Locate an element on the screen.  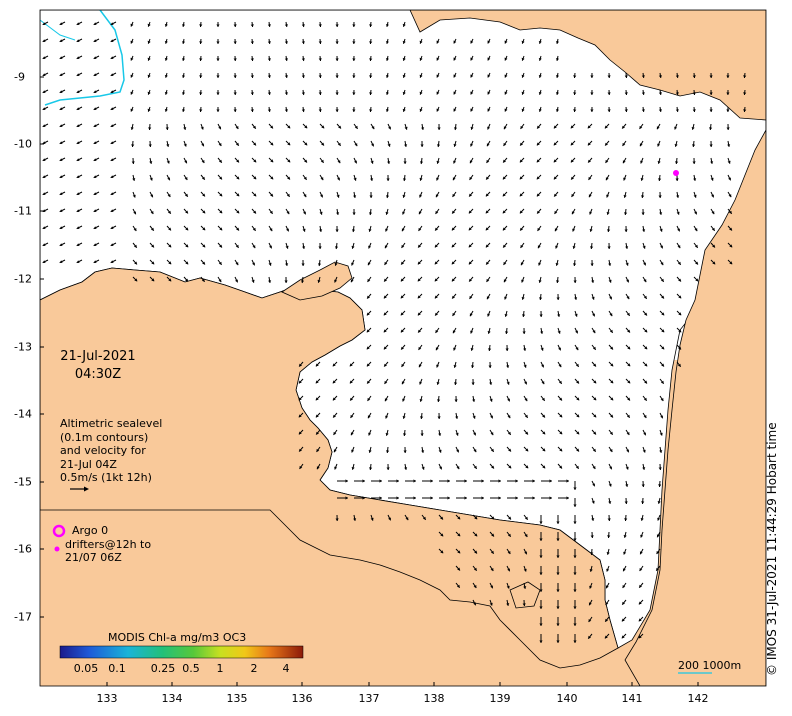
credit-text: © IMOS 31-Jul-2021 11:44:29 Hobart time is located at coordinates (772, 549).